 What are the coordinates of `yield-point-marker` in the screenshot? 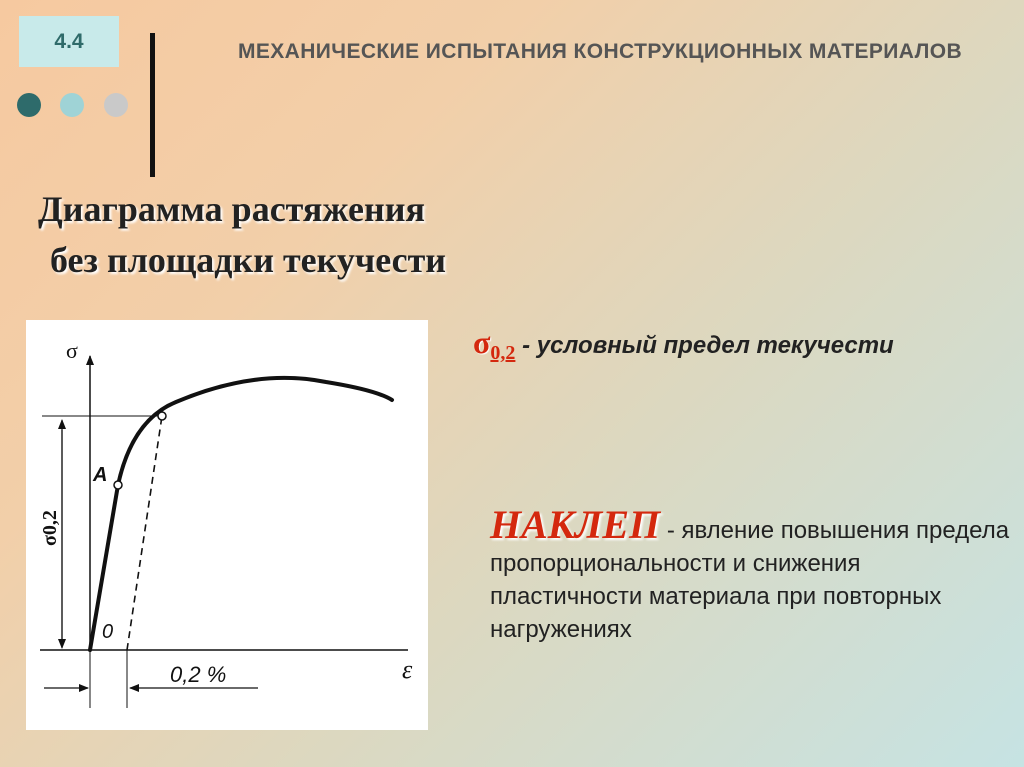 It's located at (162, 416).